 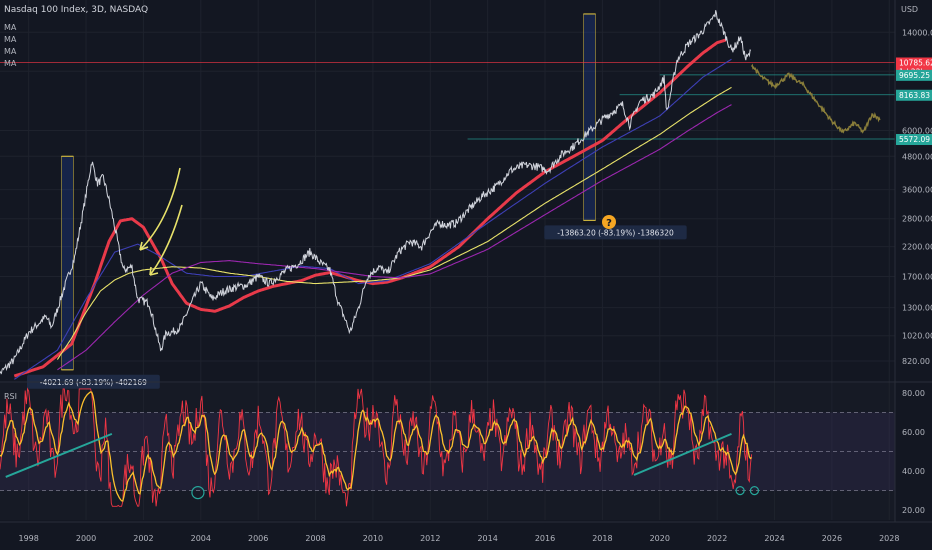 What do you see at coordinates (86, 538) in the screenshot?
I see `x-tick-label: 2000` at bounding box center [86, 538].